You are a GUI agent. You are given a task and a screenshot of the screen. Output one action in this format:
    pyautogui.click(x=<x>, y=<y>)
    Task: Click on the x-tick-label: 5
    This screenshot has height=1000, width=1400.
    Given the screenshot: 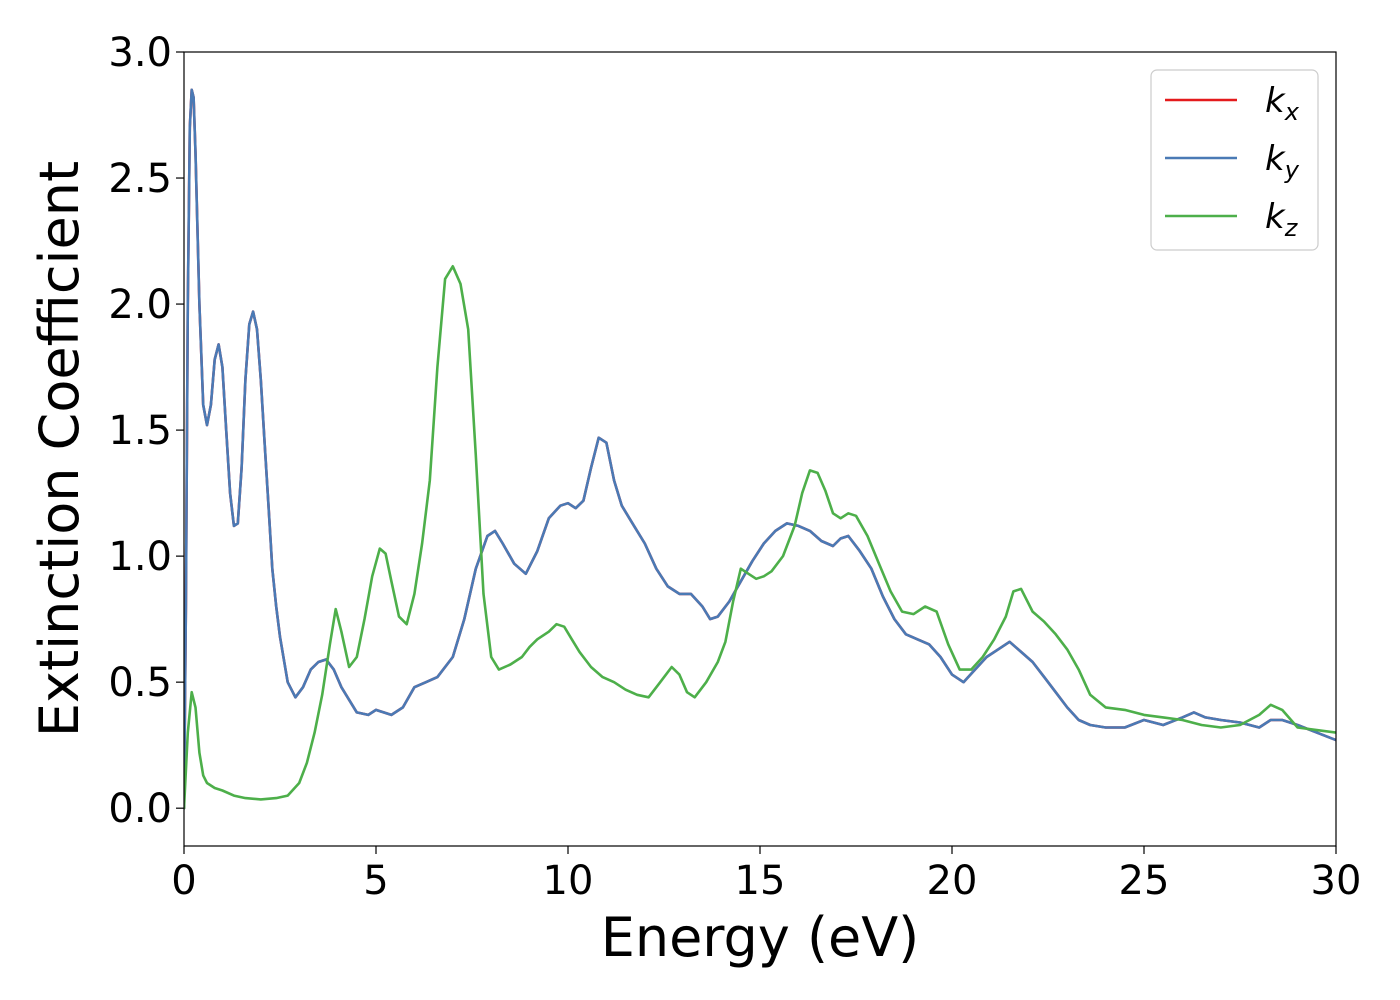 What is the action you would take?
    pyautogui.click(x=375, y=881)
    